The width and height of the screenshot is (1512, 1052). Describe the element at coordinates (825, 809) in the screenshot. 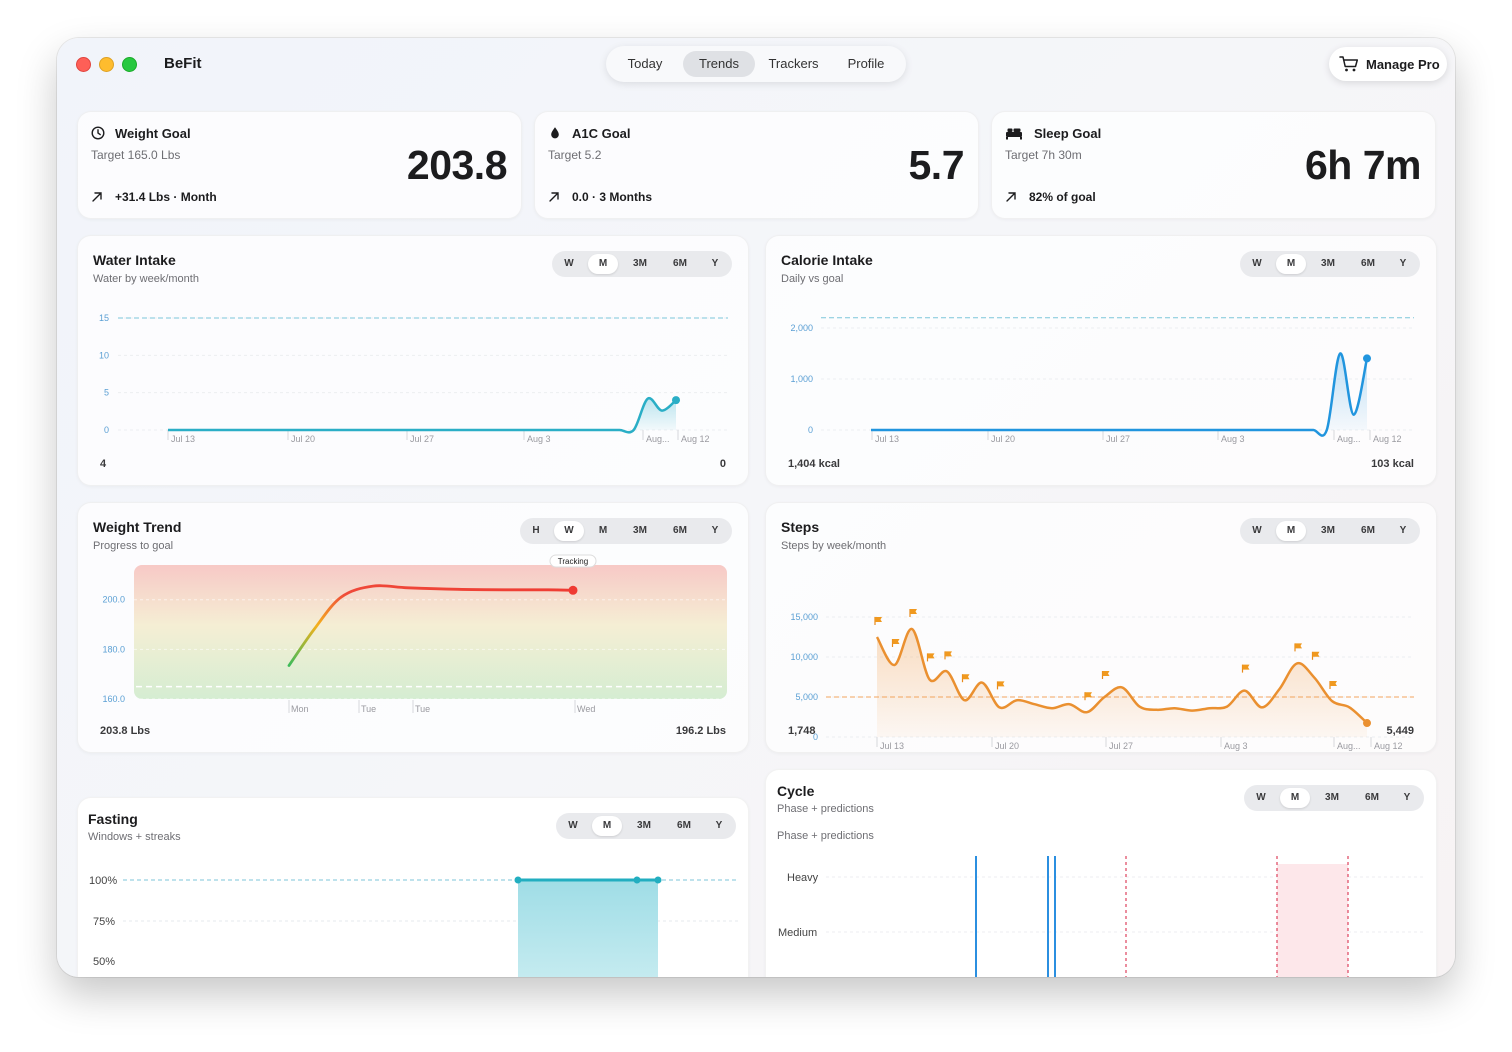

I see `cycle-subtitle: Phase + predictions` at that location.